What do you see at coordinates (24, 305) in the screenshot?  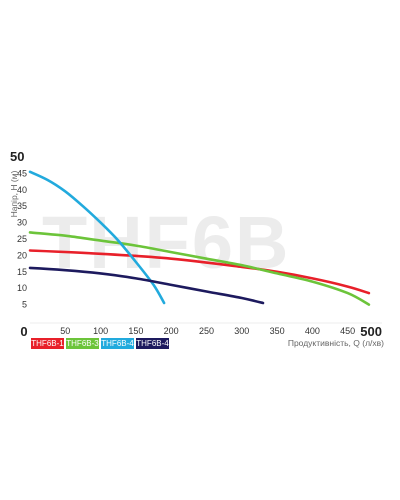 I see `y-tick-label: 5` at bounding box center [24, 305].